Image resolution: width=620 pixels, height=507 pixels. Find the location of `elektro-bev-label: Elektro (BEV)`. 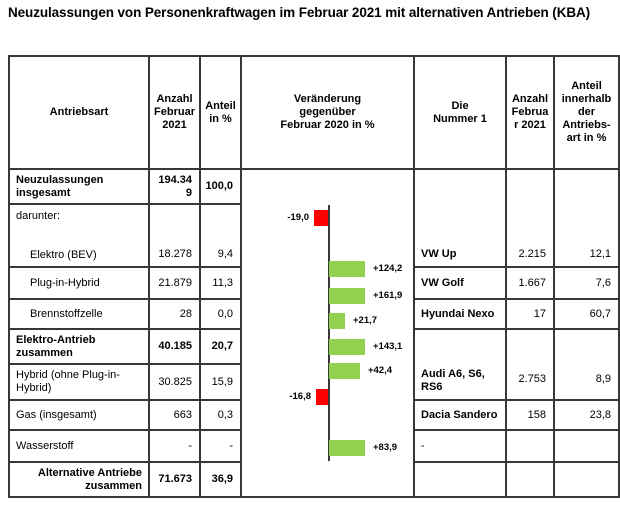

elektro-bev-label: Elektro (BEV) is located at coordinates (63, 255).